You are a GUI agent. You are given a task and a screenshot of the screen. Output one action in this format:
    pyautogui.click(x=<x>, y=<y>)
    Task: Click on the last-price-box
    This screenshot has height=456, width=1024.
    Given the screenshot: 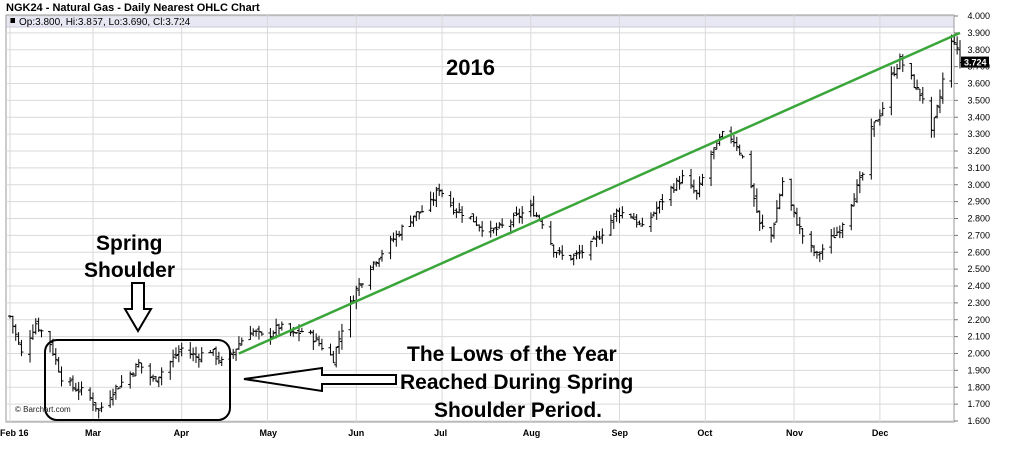 What is the action you would take?
    pyautogui.click(x=975, y=62)
    